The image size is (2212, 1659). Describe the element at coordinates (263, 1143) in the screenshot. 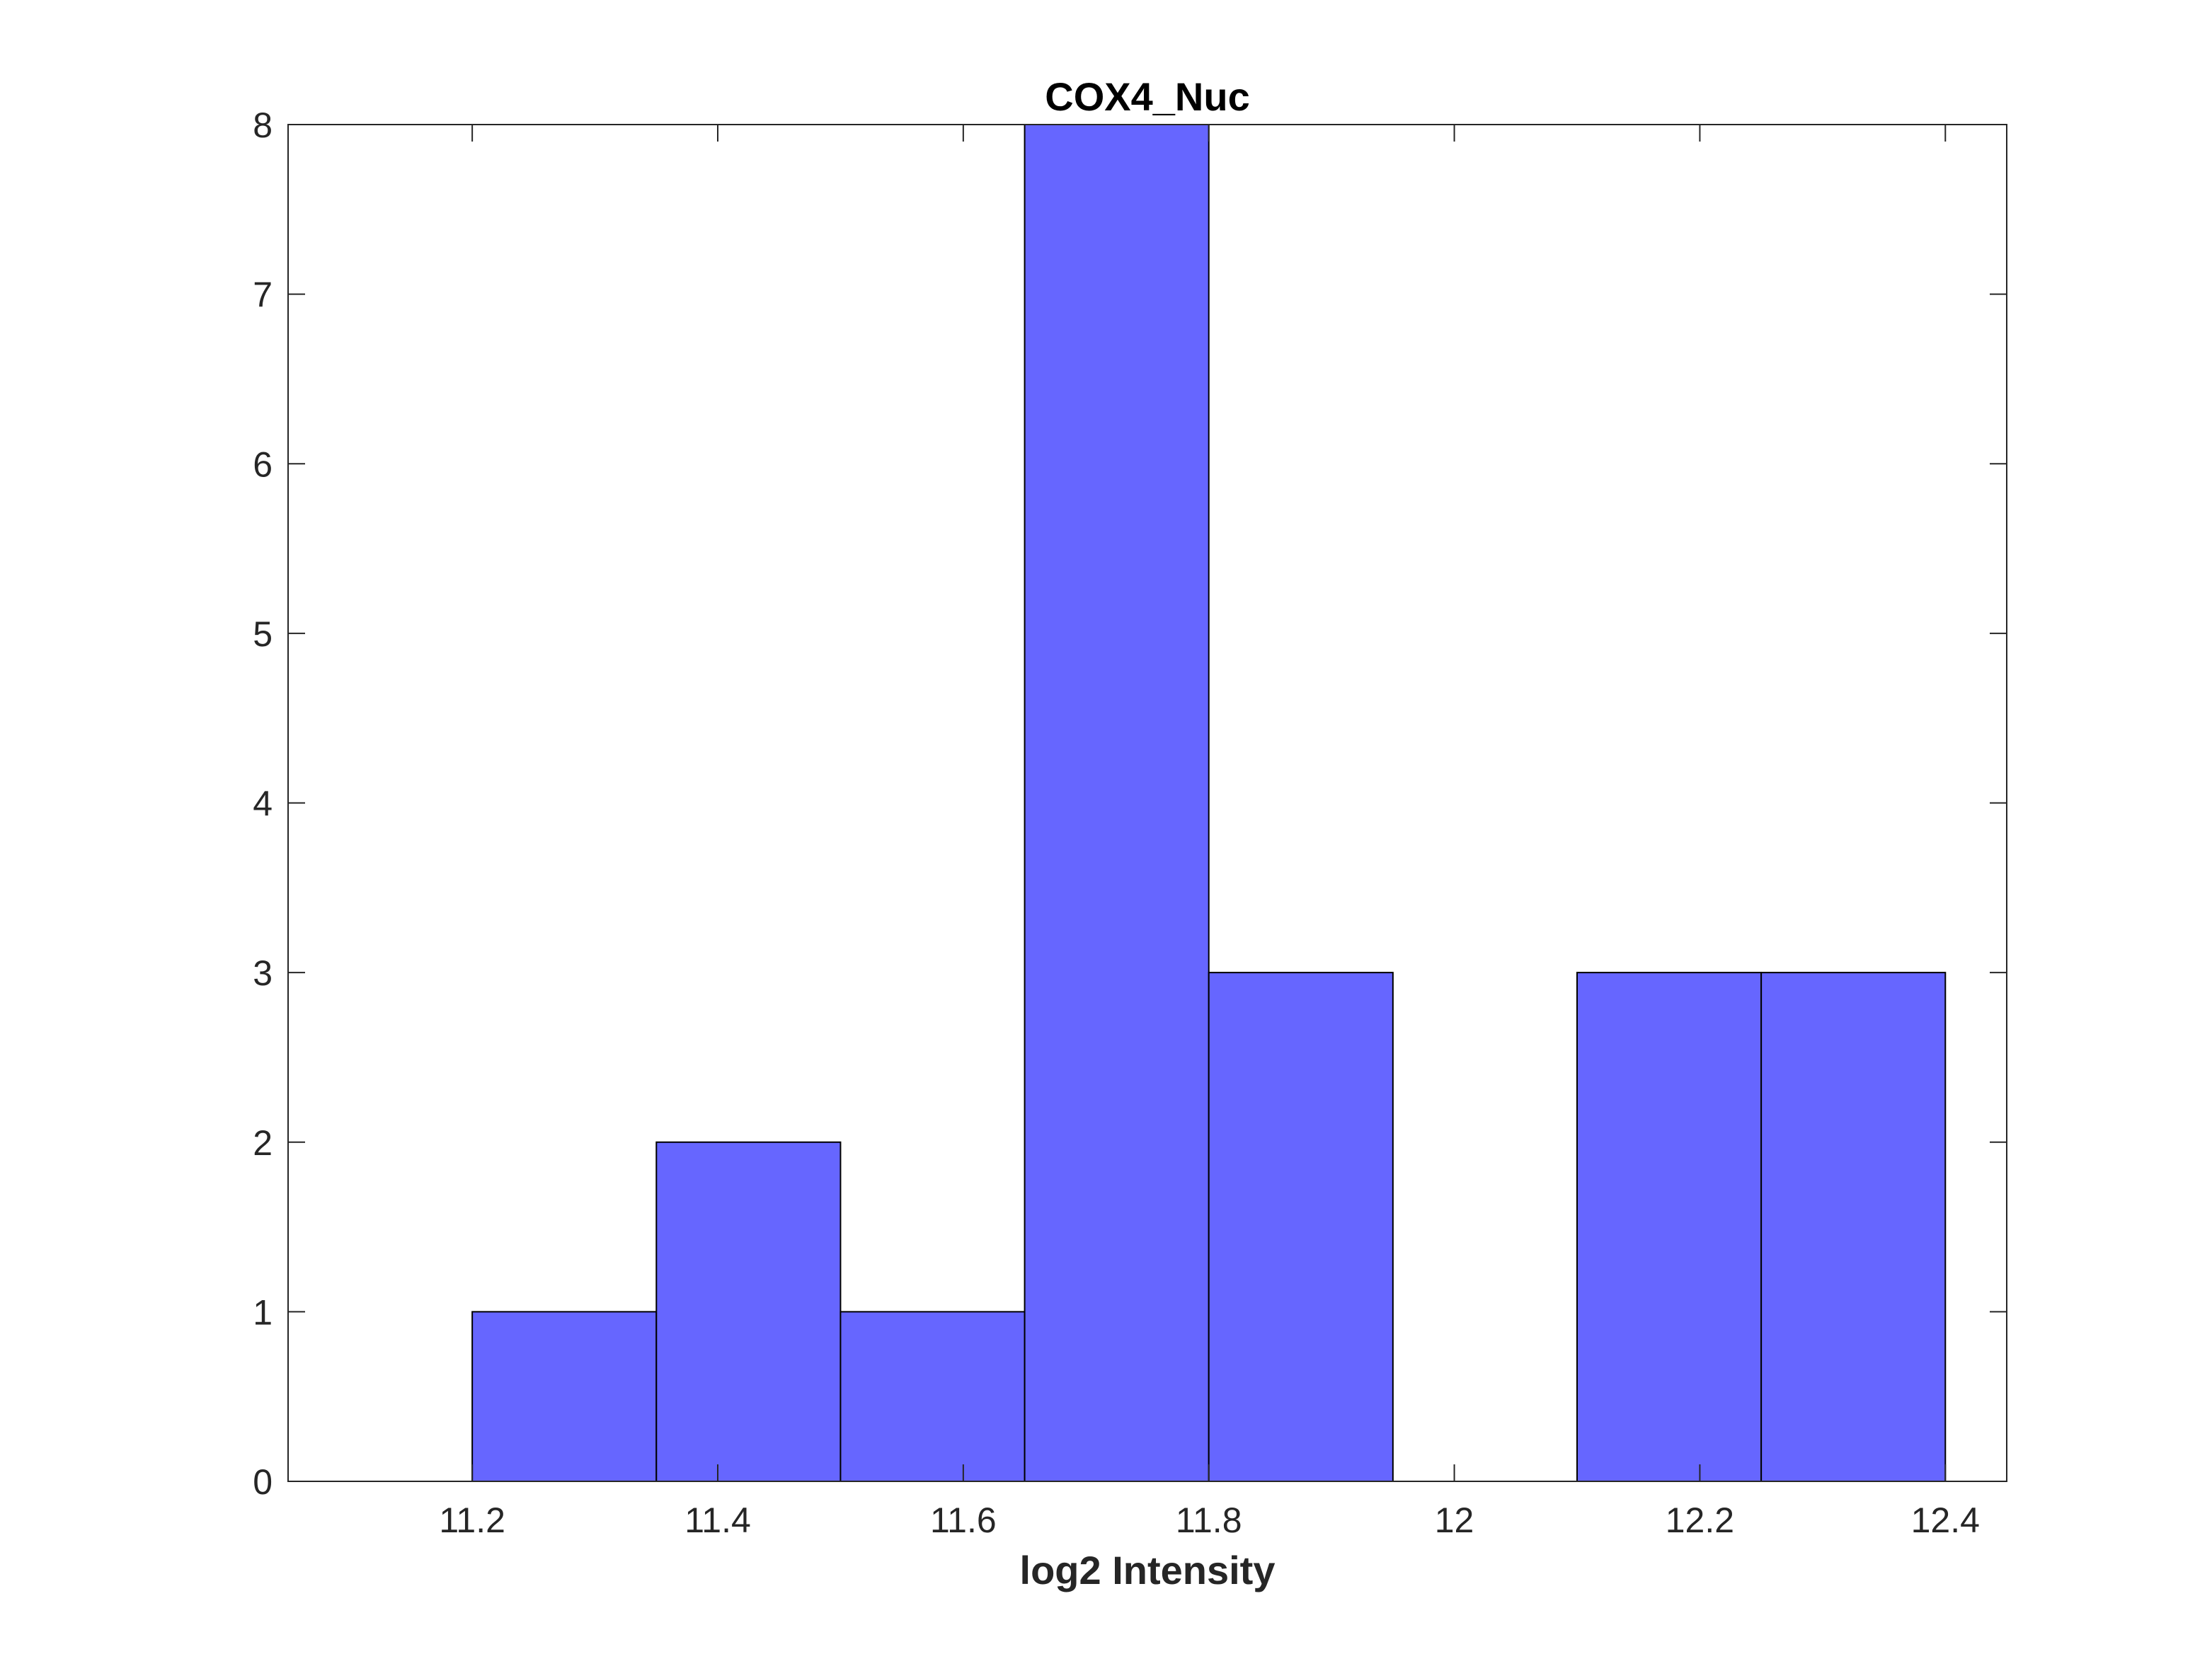

I see `y-tick-label: 2` at that location.